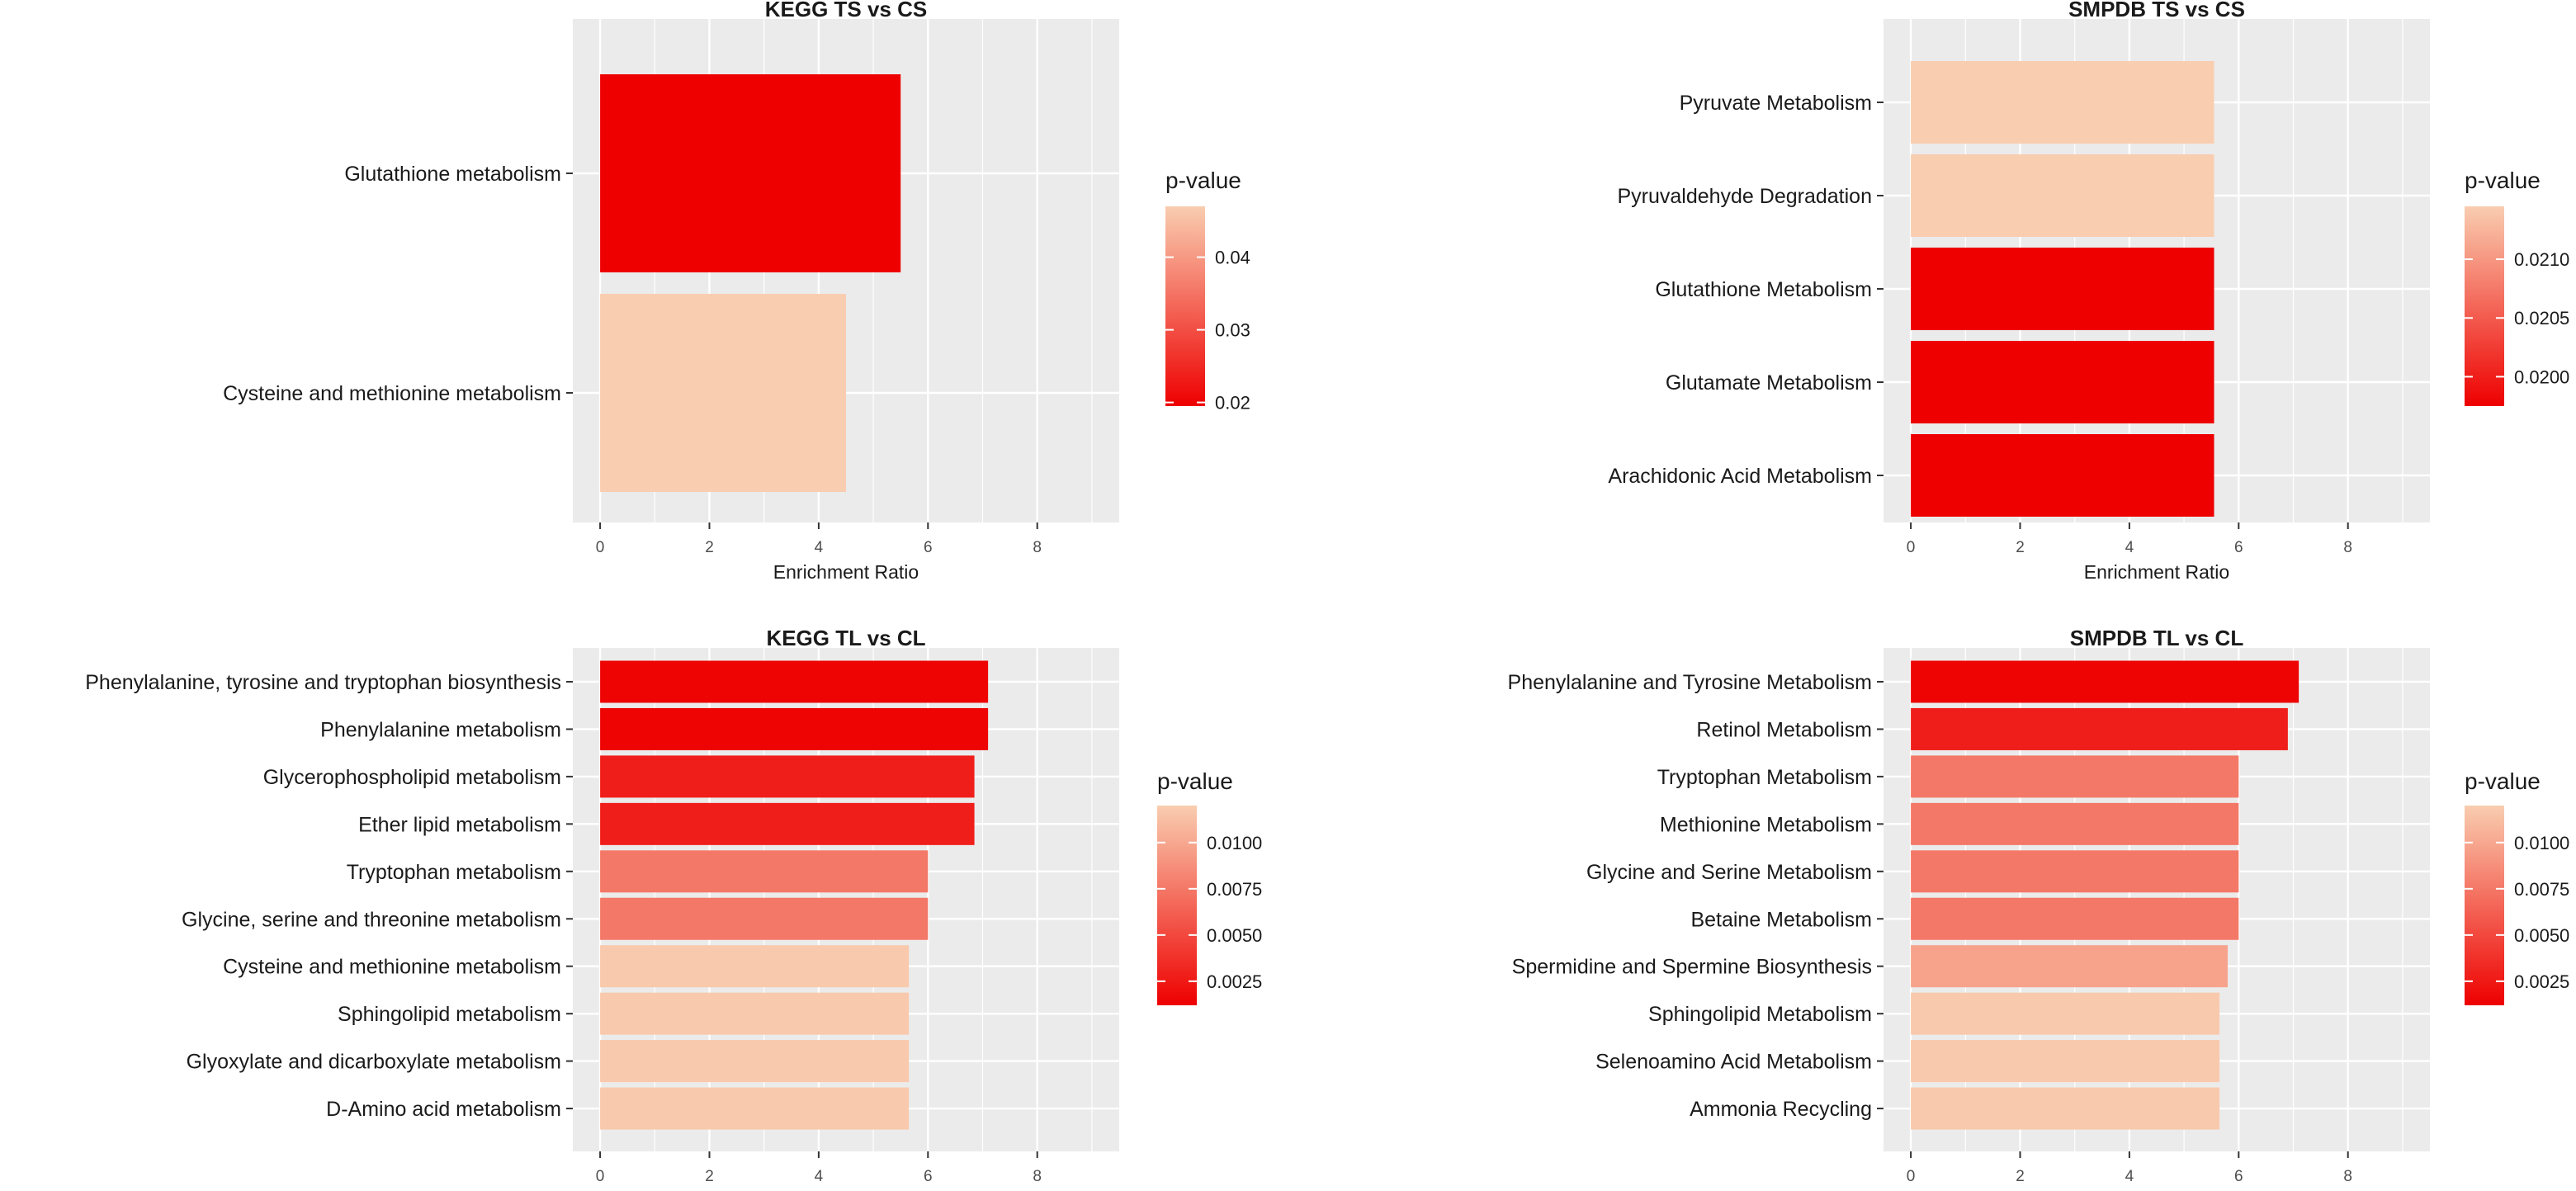 This screenshot has height=1191, width=2576. Describe the element at coordinates (1234, 935) in the screenshot. I see `legend-tick-label: 0.0050` at that location.